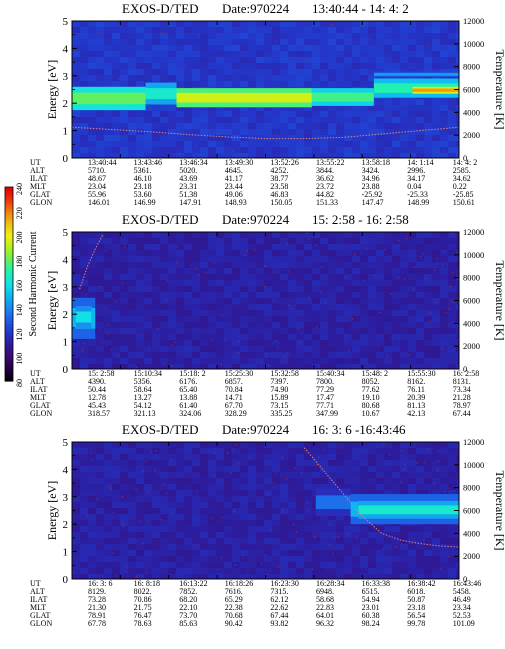 This screenshot has width=505, height=649. I want to click on right-tick-label: 6000, so click(471, 301).